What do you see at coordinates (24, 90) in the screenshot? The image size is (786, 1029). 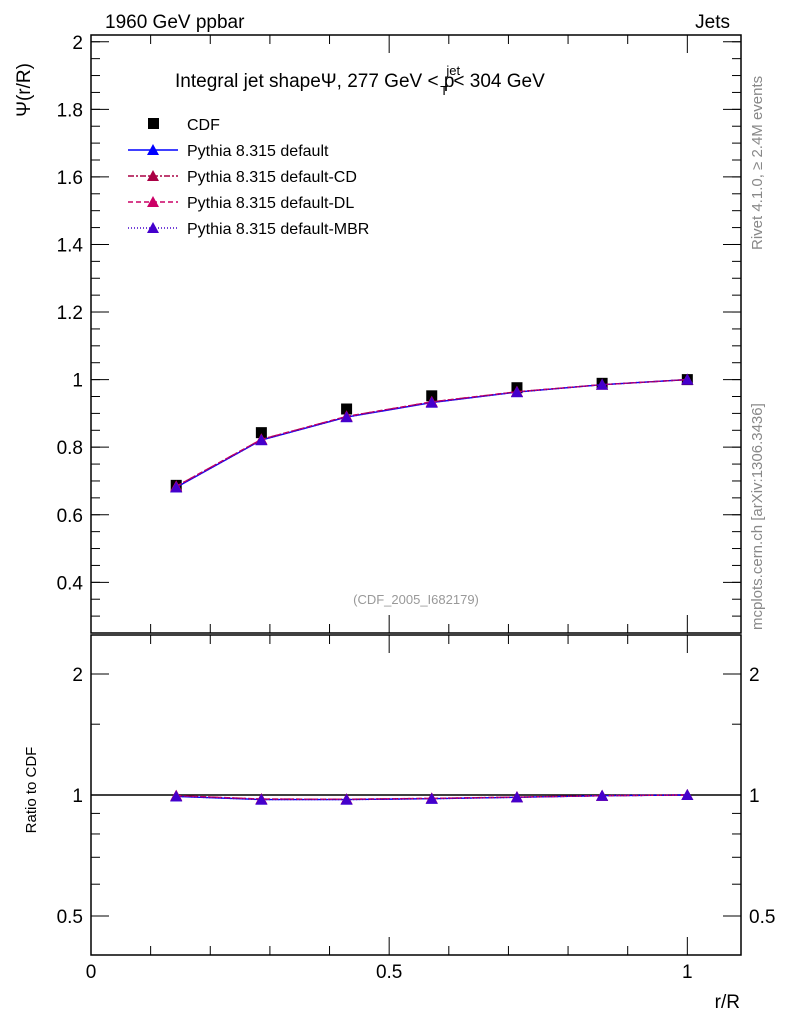 I see `main-ylabel: Ψ(r/R)` at bounding box center [24, 90].